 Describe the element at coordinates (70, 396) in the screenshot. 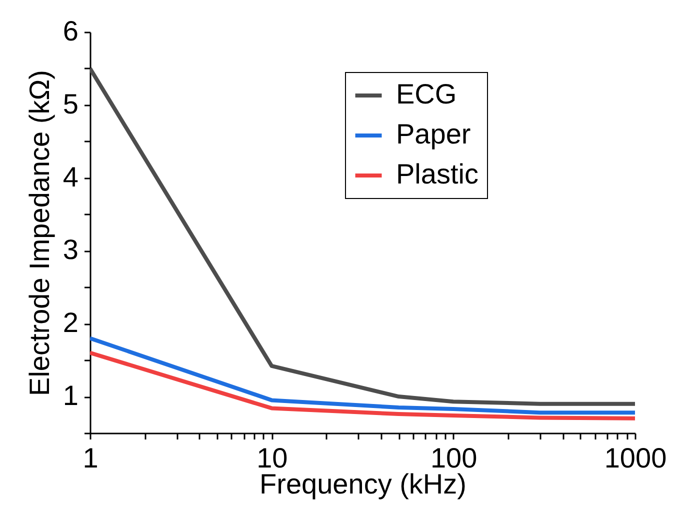

I see `y-tick-label: 1` at that location.